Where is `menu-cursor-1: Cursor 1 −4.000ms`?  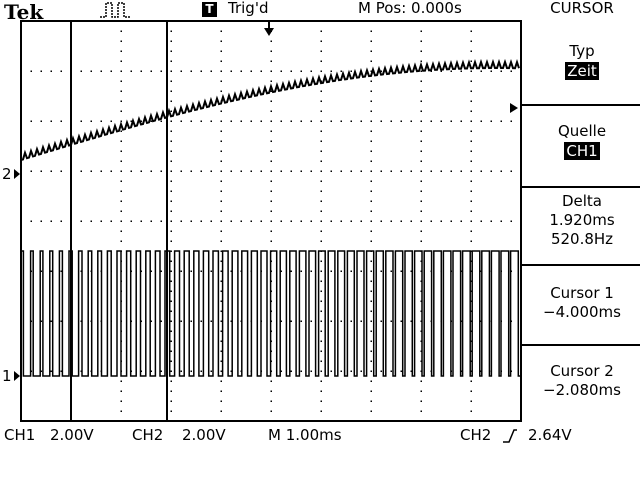
menu-cursor-1: Cursor 1 −4.000ms is located at coordinates (582, 303).